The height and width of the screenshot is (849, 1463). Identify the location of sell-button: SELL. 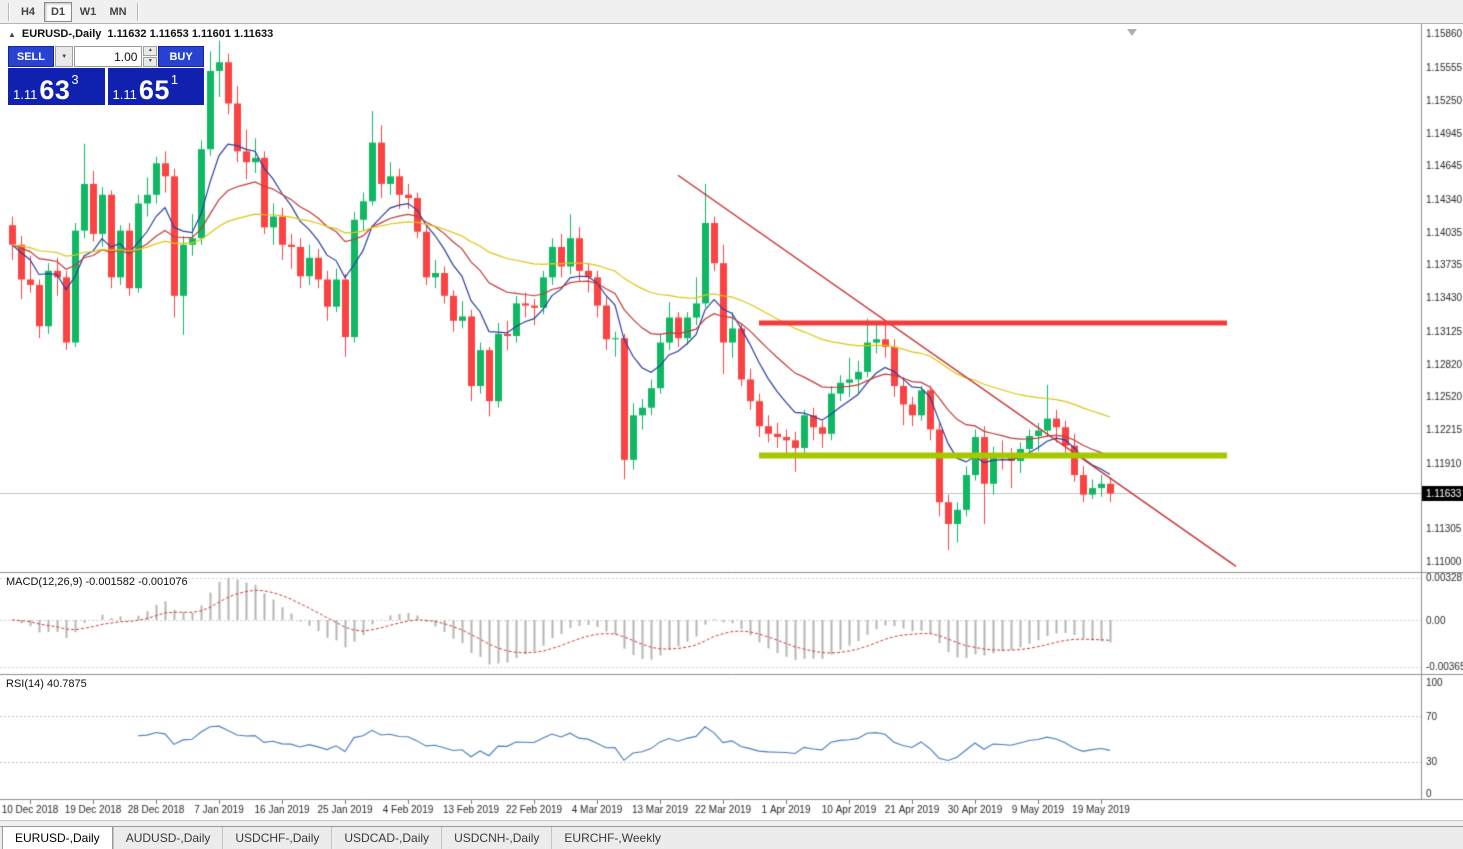
(31, 56).